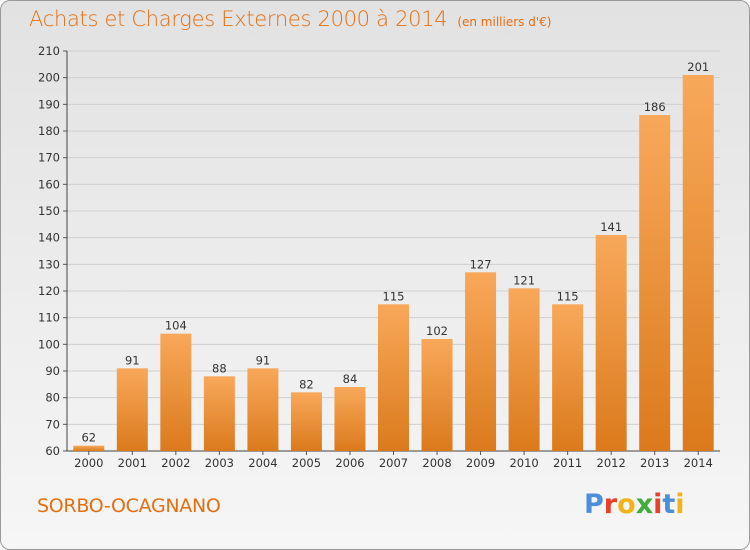 This screenshot has height=550, width=750. Describe the element at coordinates (88, 463) in the screenshot. I see `x-tick-label: 2000` at that location.